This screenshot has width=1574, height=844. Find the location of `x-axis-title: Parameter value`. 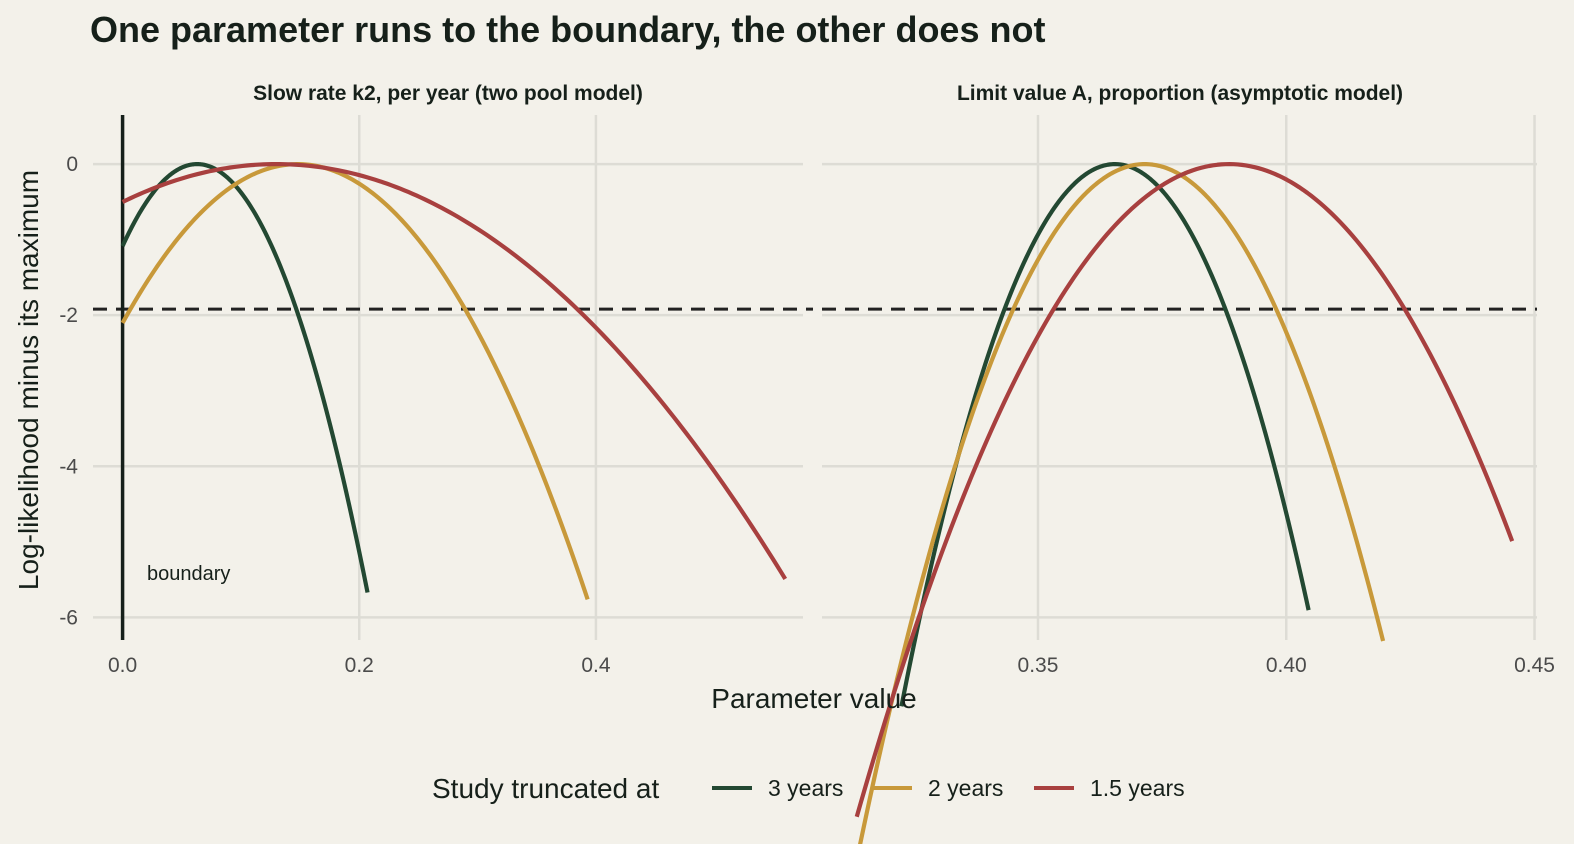

x-axis-title: Parameter value is located at coordinates (813, 698).